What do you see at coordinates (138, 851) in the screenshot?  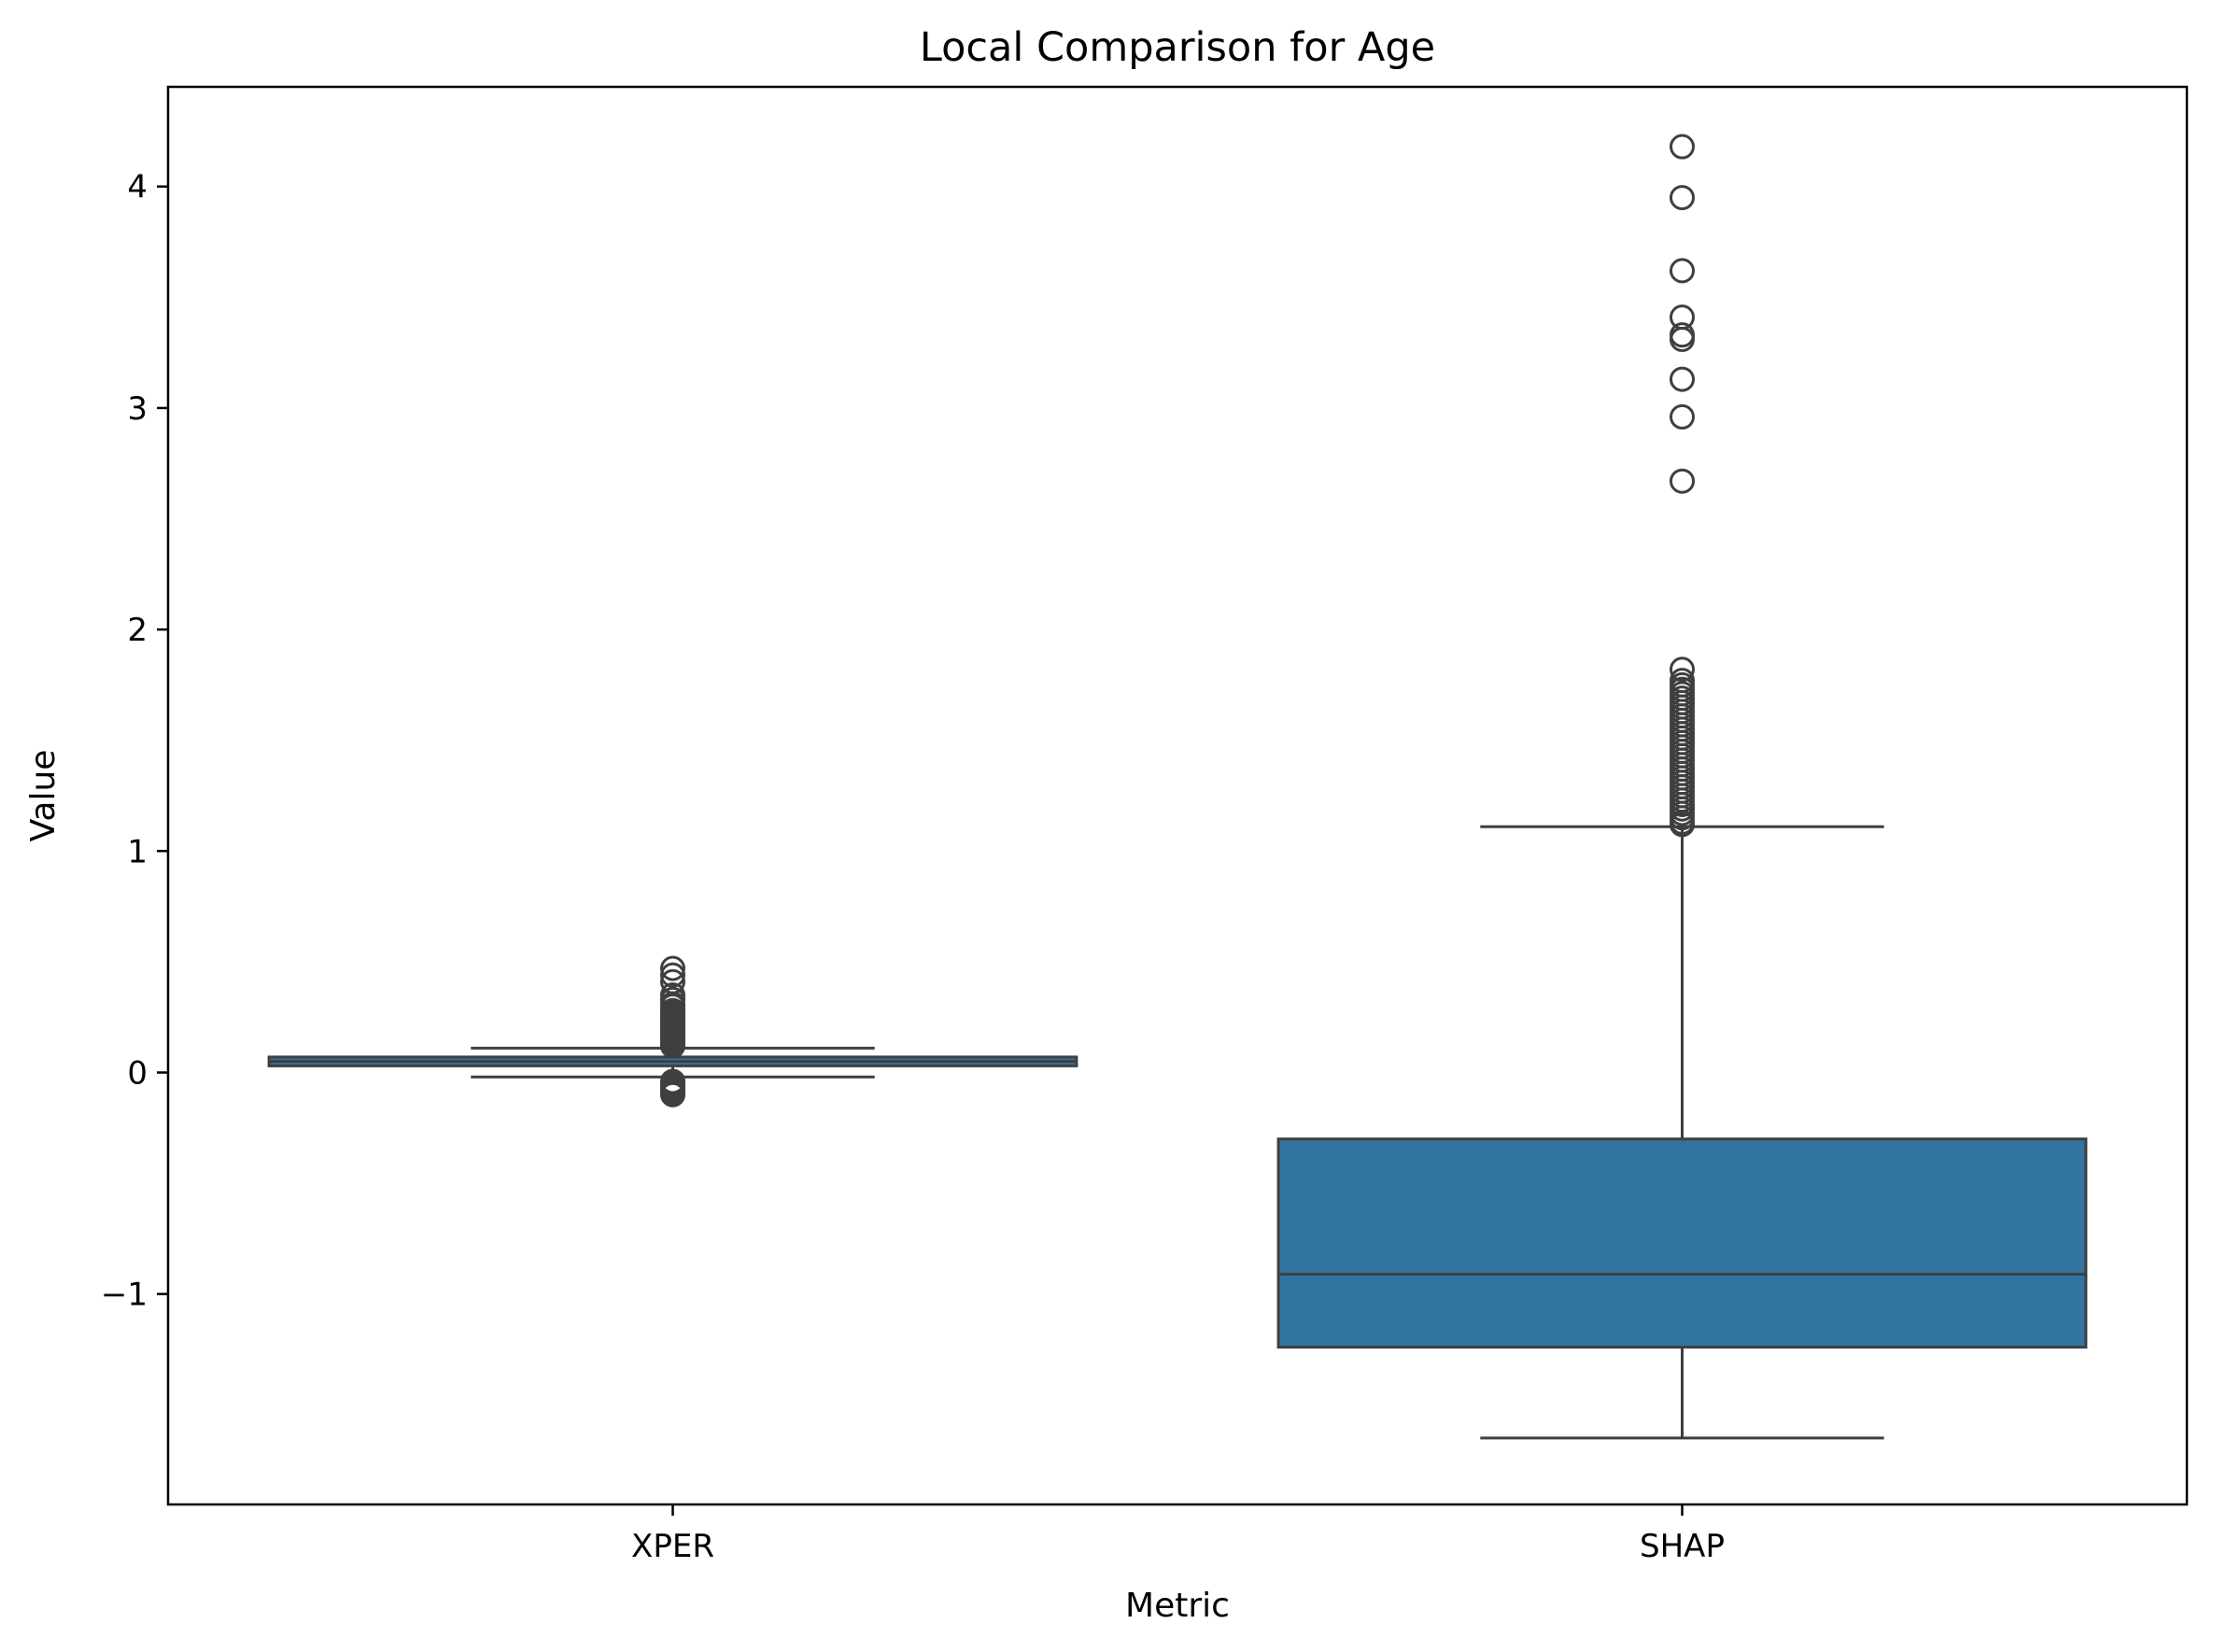 I see `y-tick-label: 1` at bounding box center [138, 851].